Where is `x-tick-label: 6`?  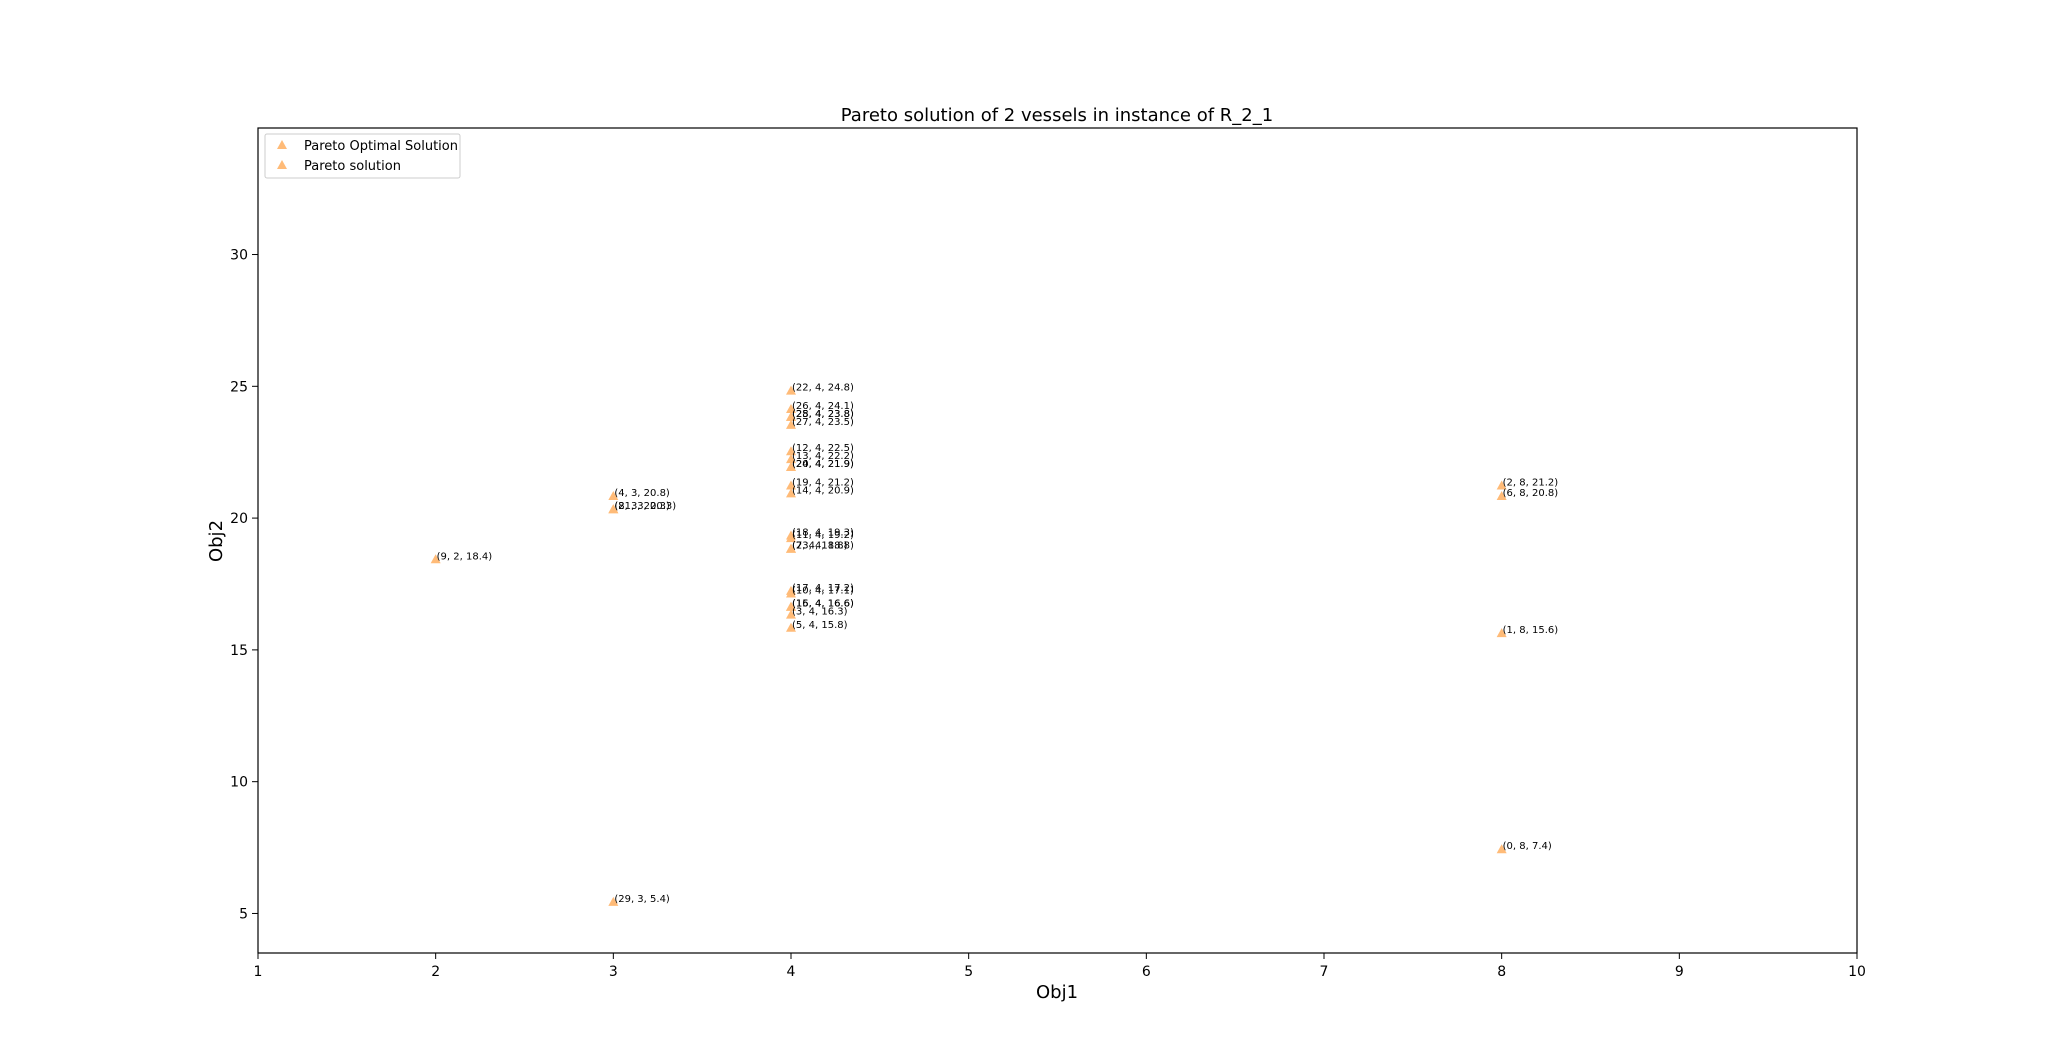
x-tick-label: 6 is located at coordinates (1146, 972).